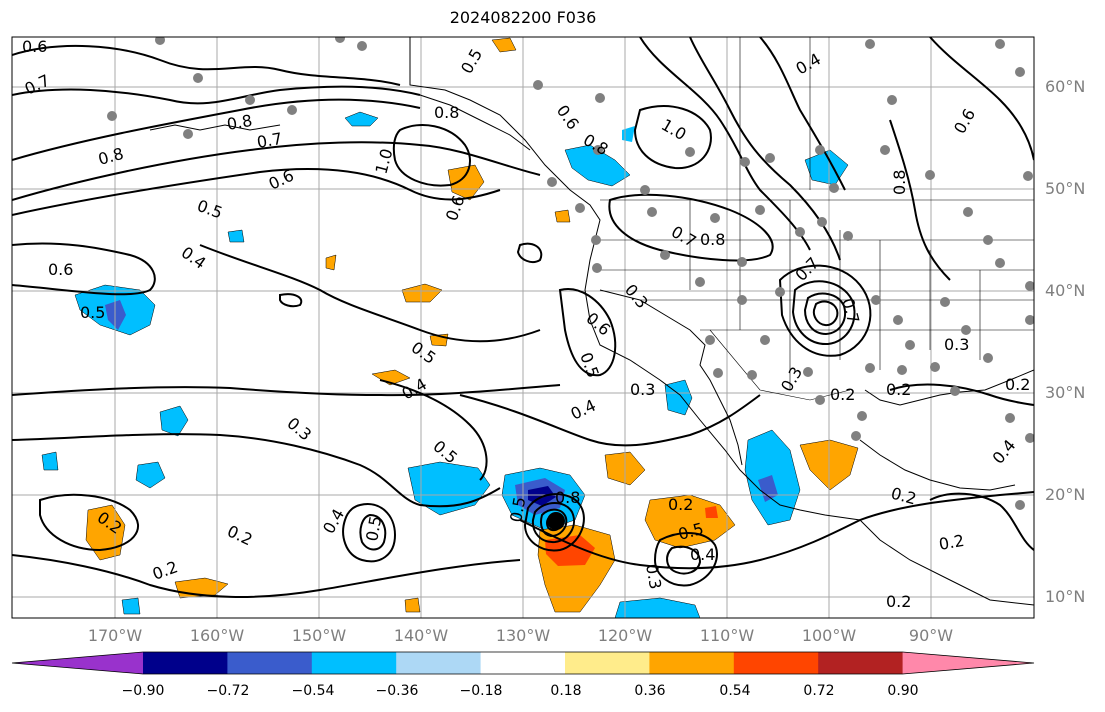 This screenshot has width=1105, height=712. I want to click on colorbar, so click(523, 663).